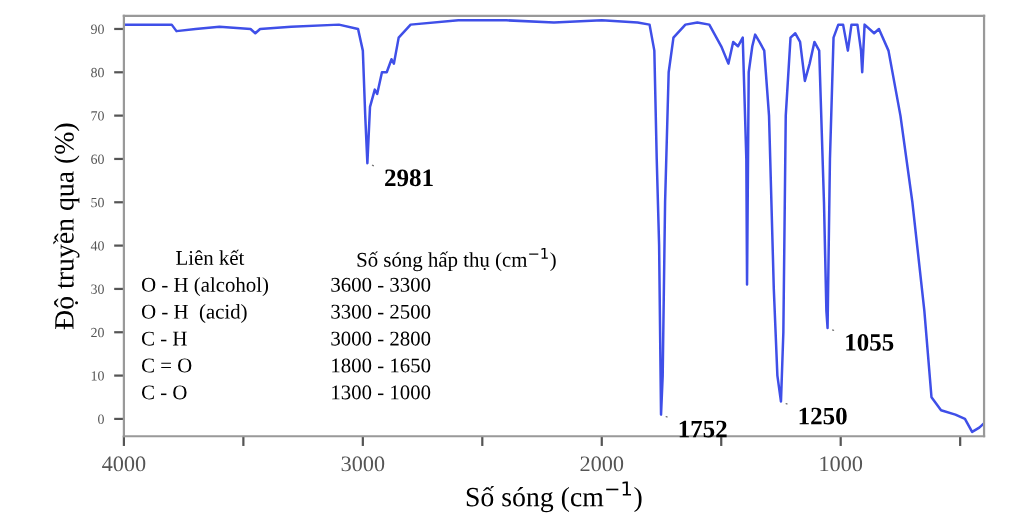 The width and height of the screenshot is (1024, 532). Describe the element at coordinates (870, 342) in the screenshot. I see `annotation: 1055` at that location.